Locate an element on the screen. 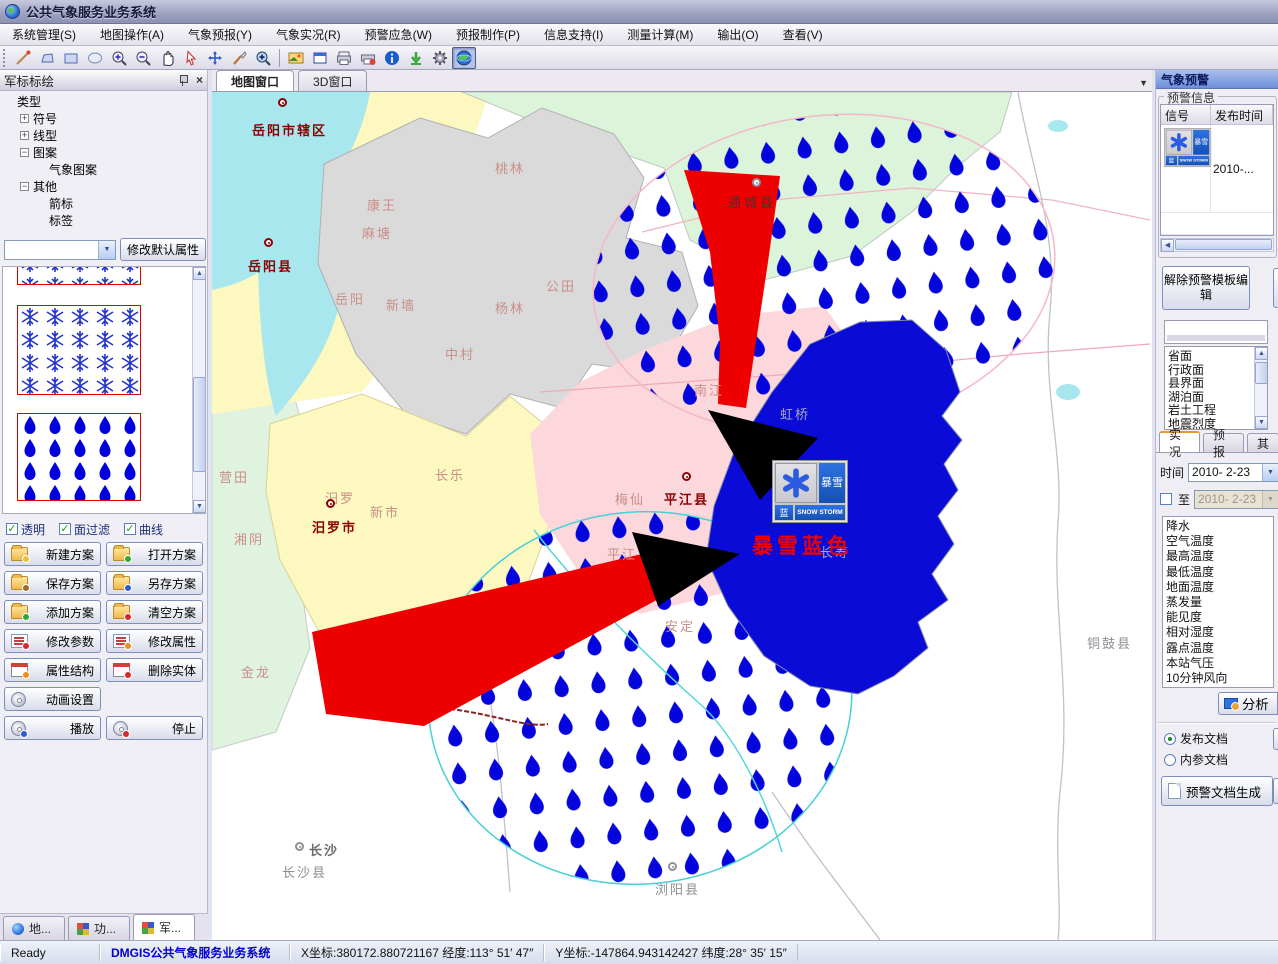  play-button: 播放 is located at coordinates (52, 728).